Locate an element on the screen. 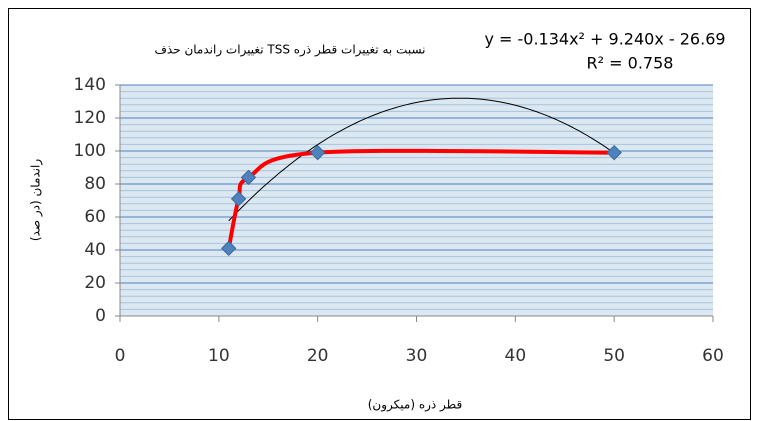  y-tick-label: 80 is located at coordinates (95, 184).